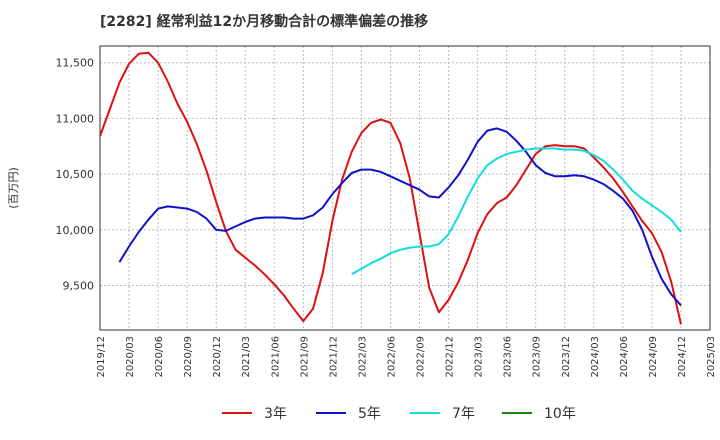 This screenshot has width=720, height=440. Describe the element at coordinates (560, 414) in the screenshot. I see `legend-label: 10年` at that location.